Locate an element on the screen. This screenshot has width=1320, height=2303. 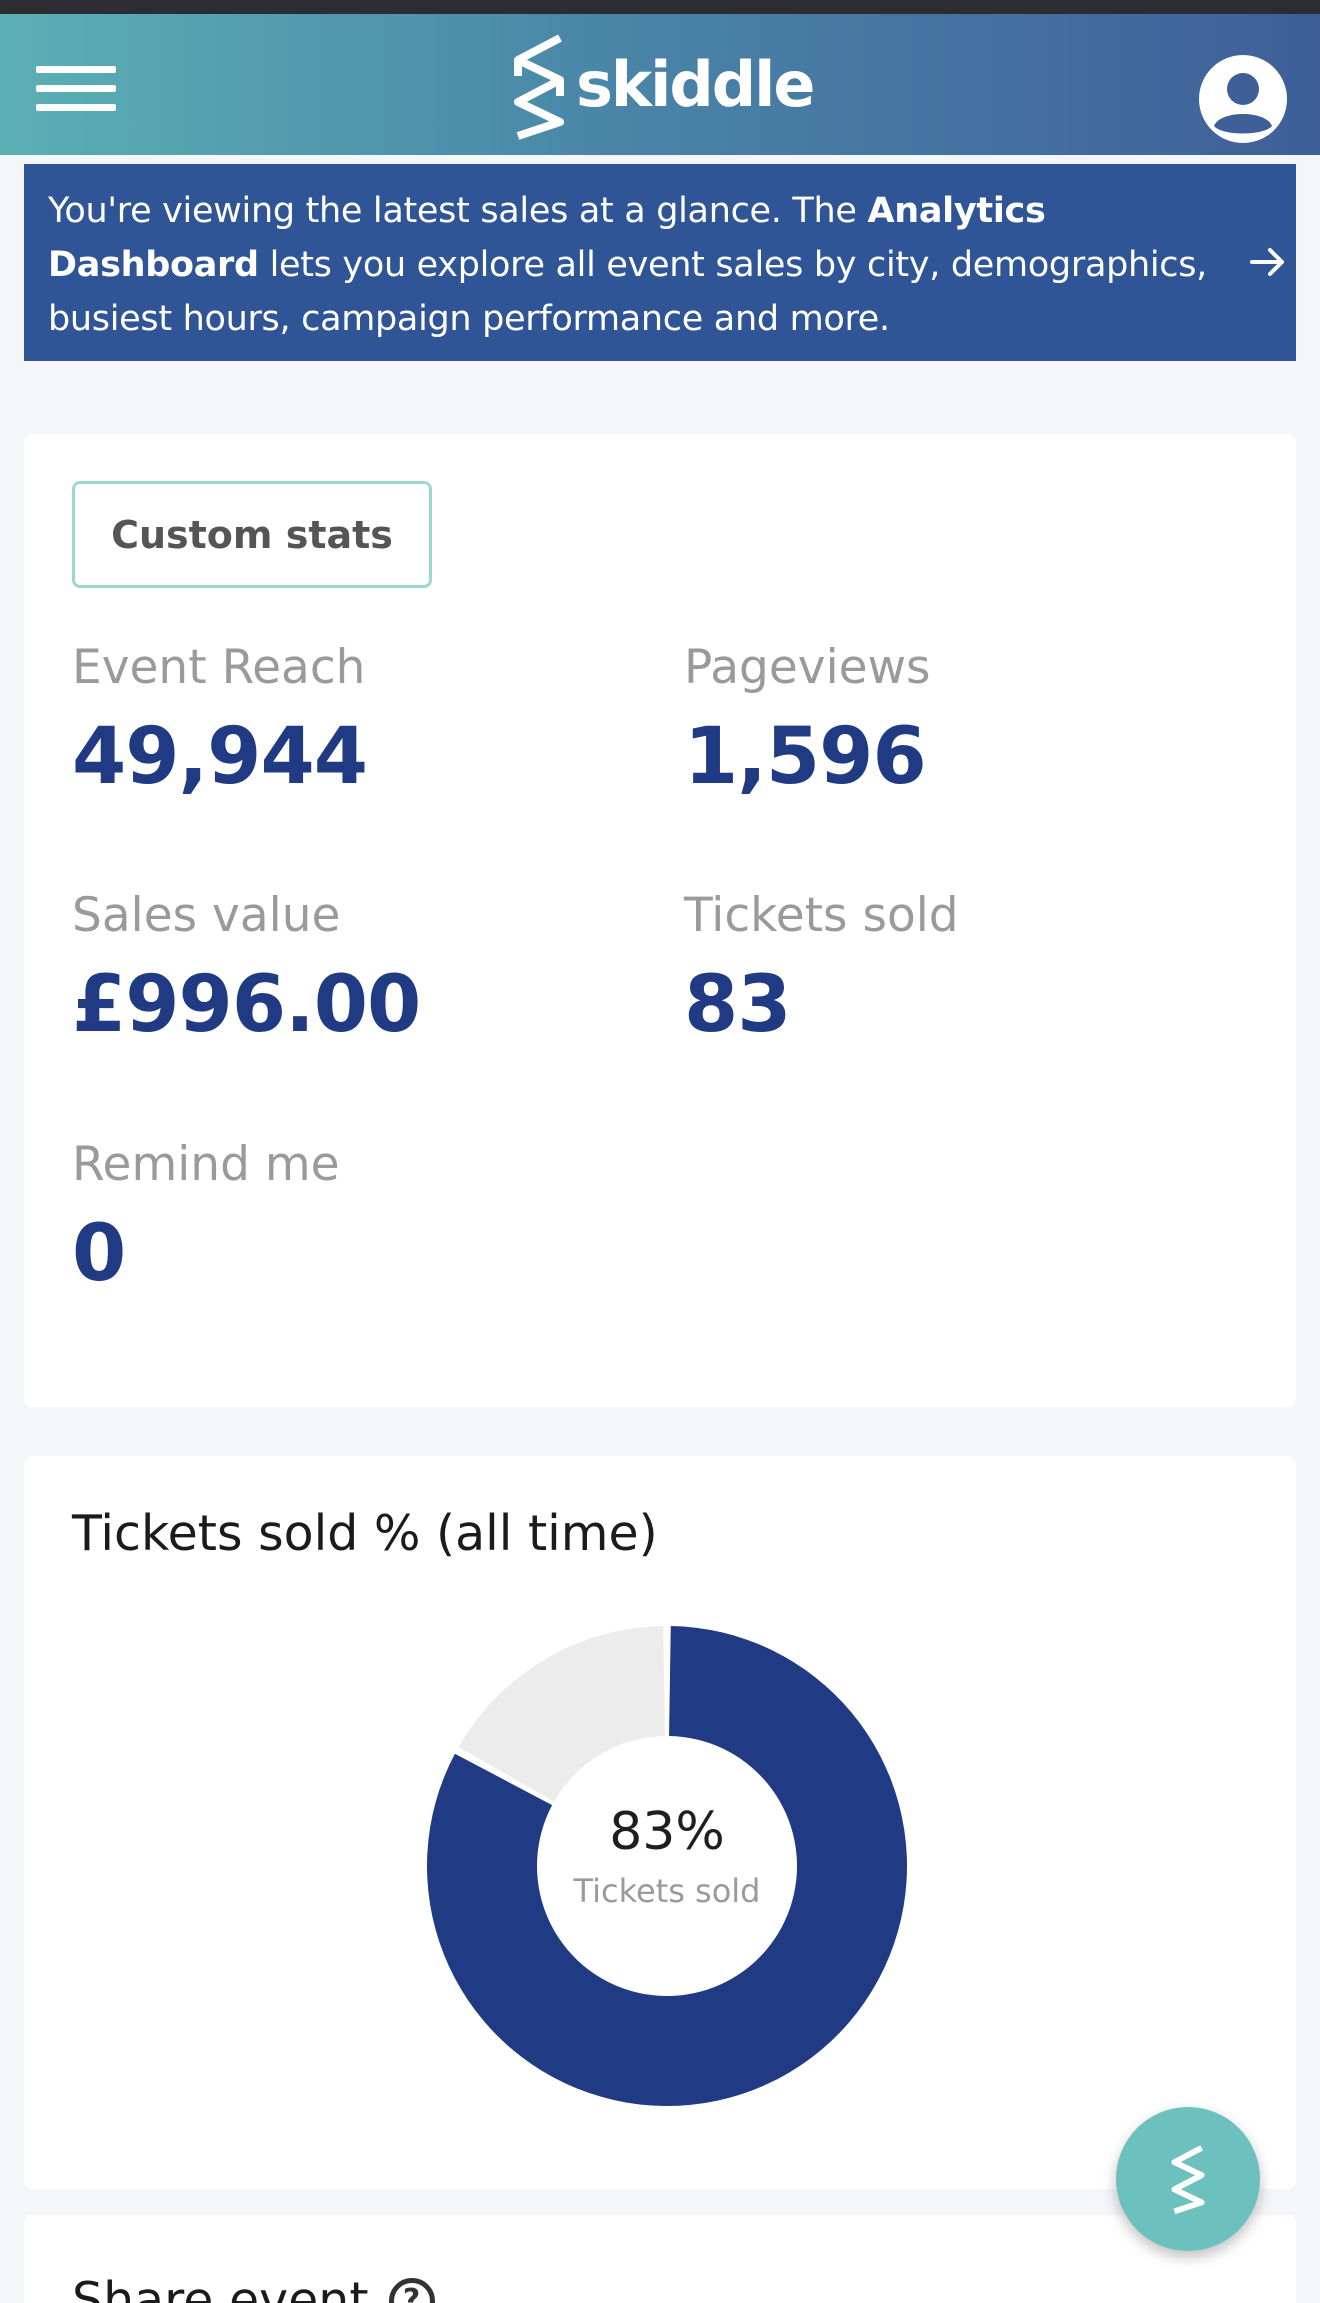
share-event-title: Share event is located at coordinates (220, 2287).